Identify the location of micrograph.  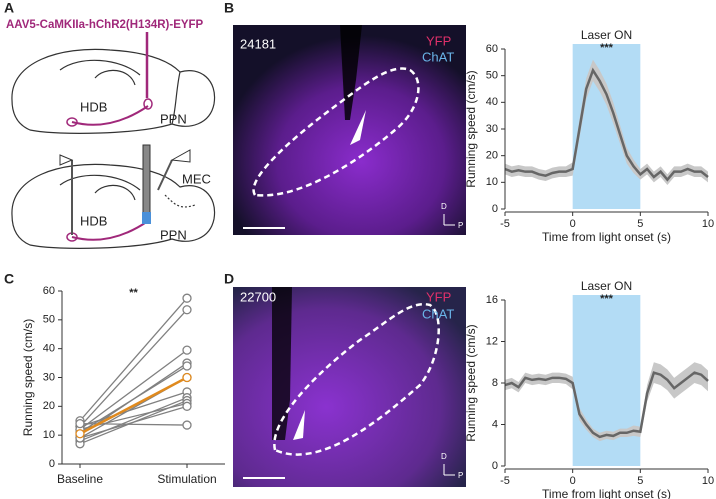
(349, 387).